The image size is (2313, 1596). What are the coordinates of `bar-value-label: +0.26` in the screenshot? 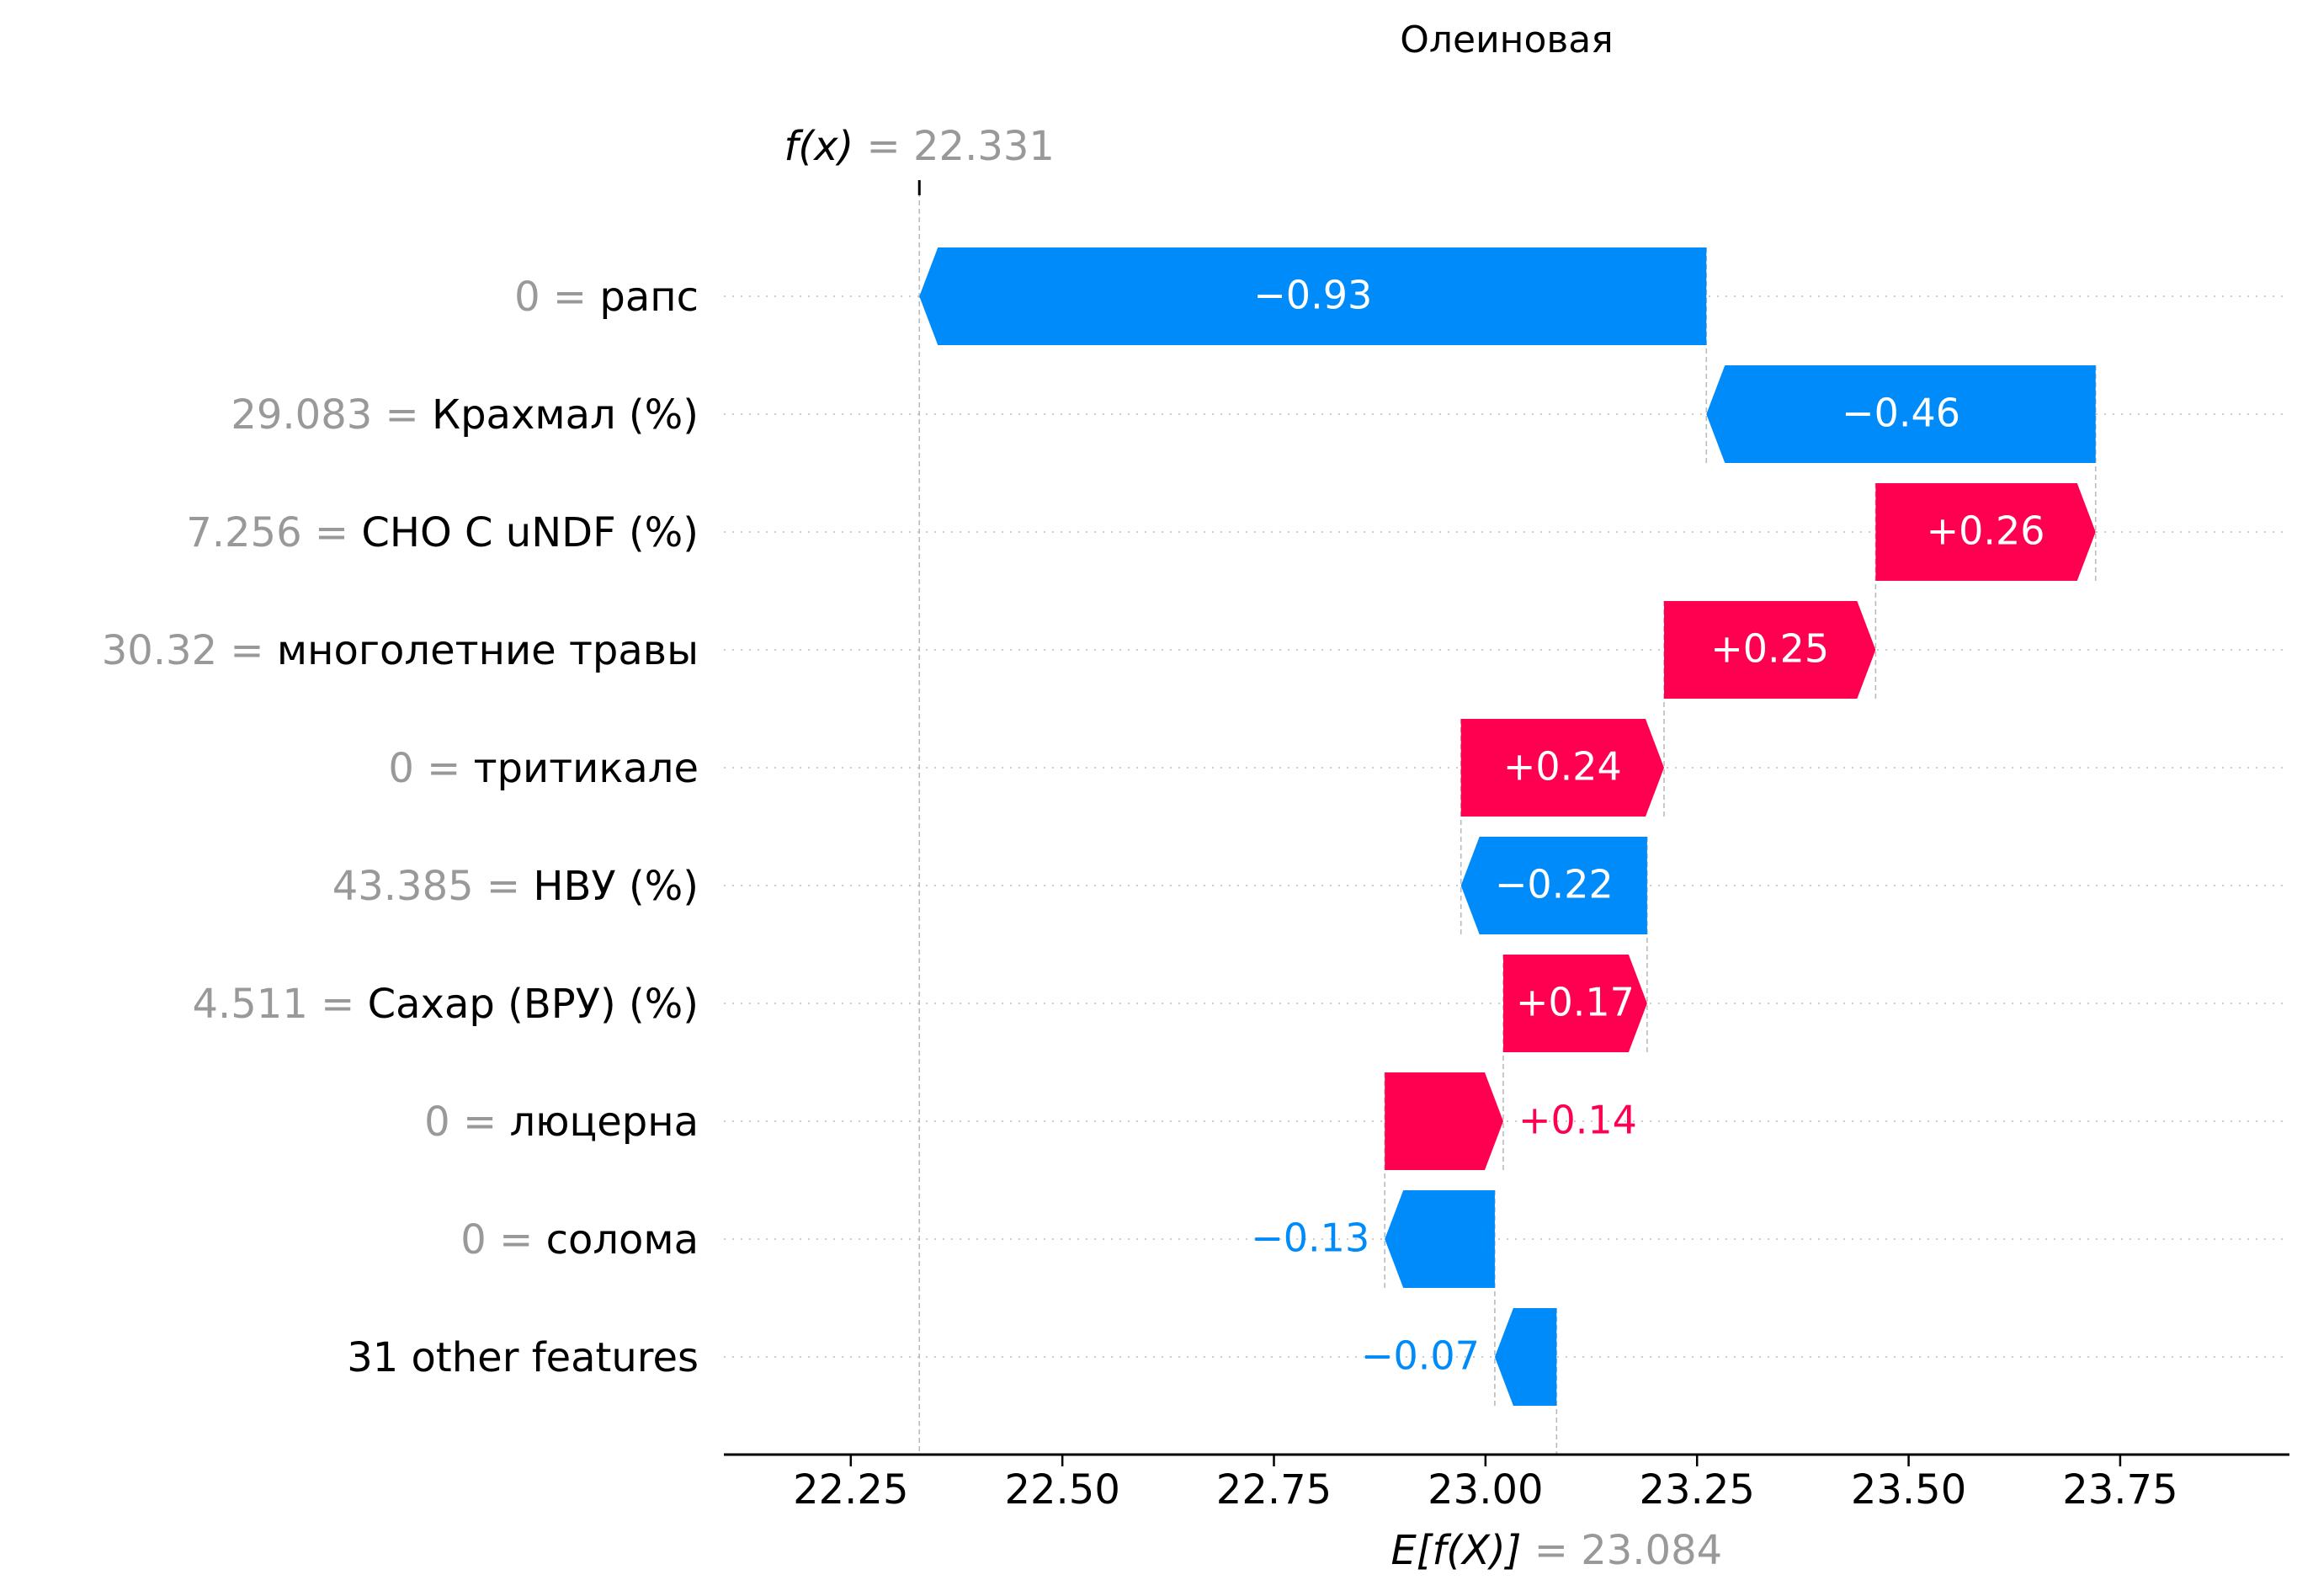 It's located at (1986, 531).